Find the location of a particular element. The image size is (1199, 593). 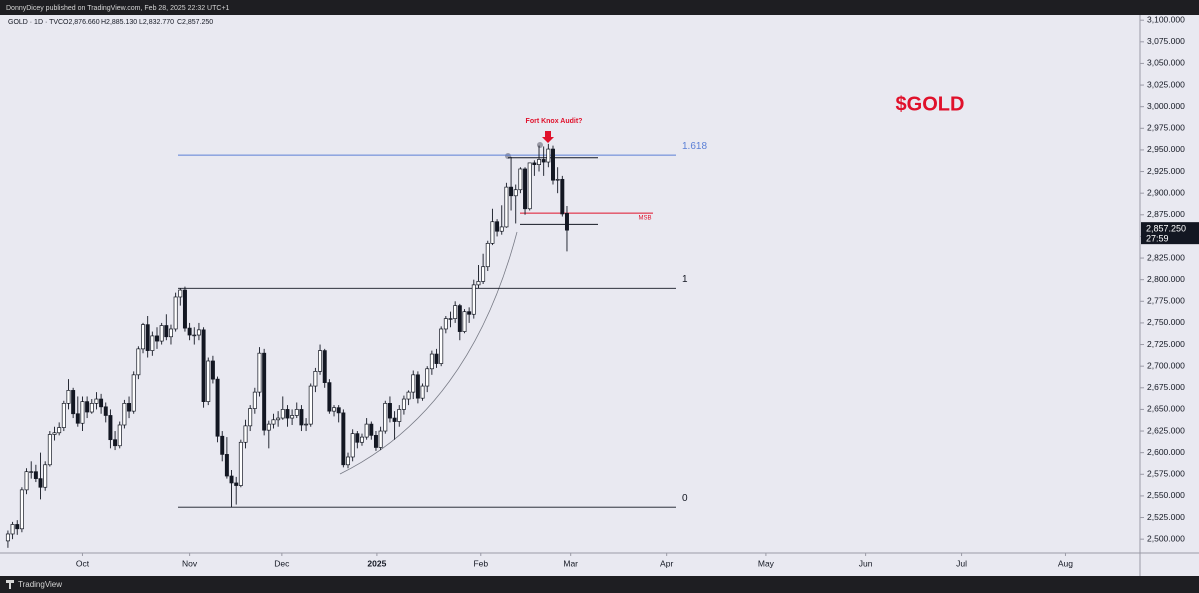

marker-dot is located at coordinates (540, 145).